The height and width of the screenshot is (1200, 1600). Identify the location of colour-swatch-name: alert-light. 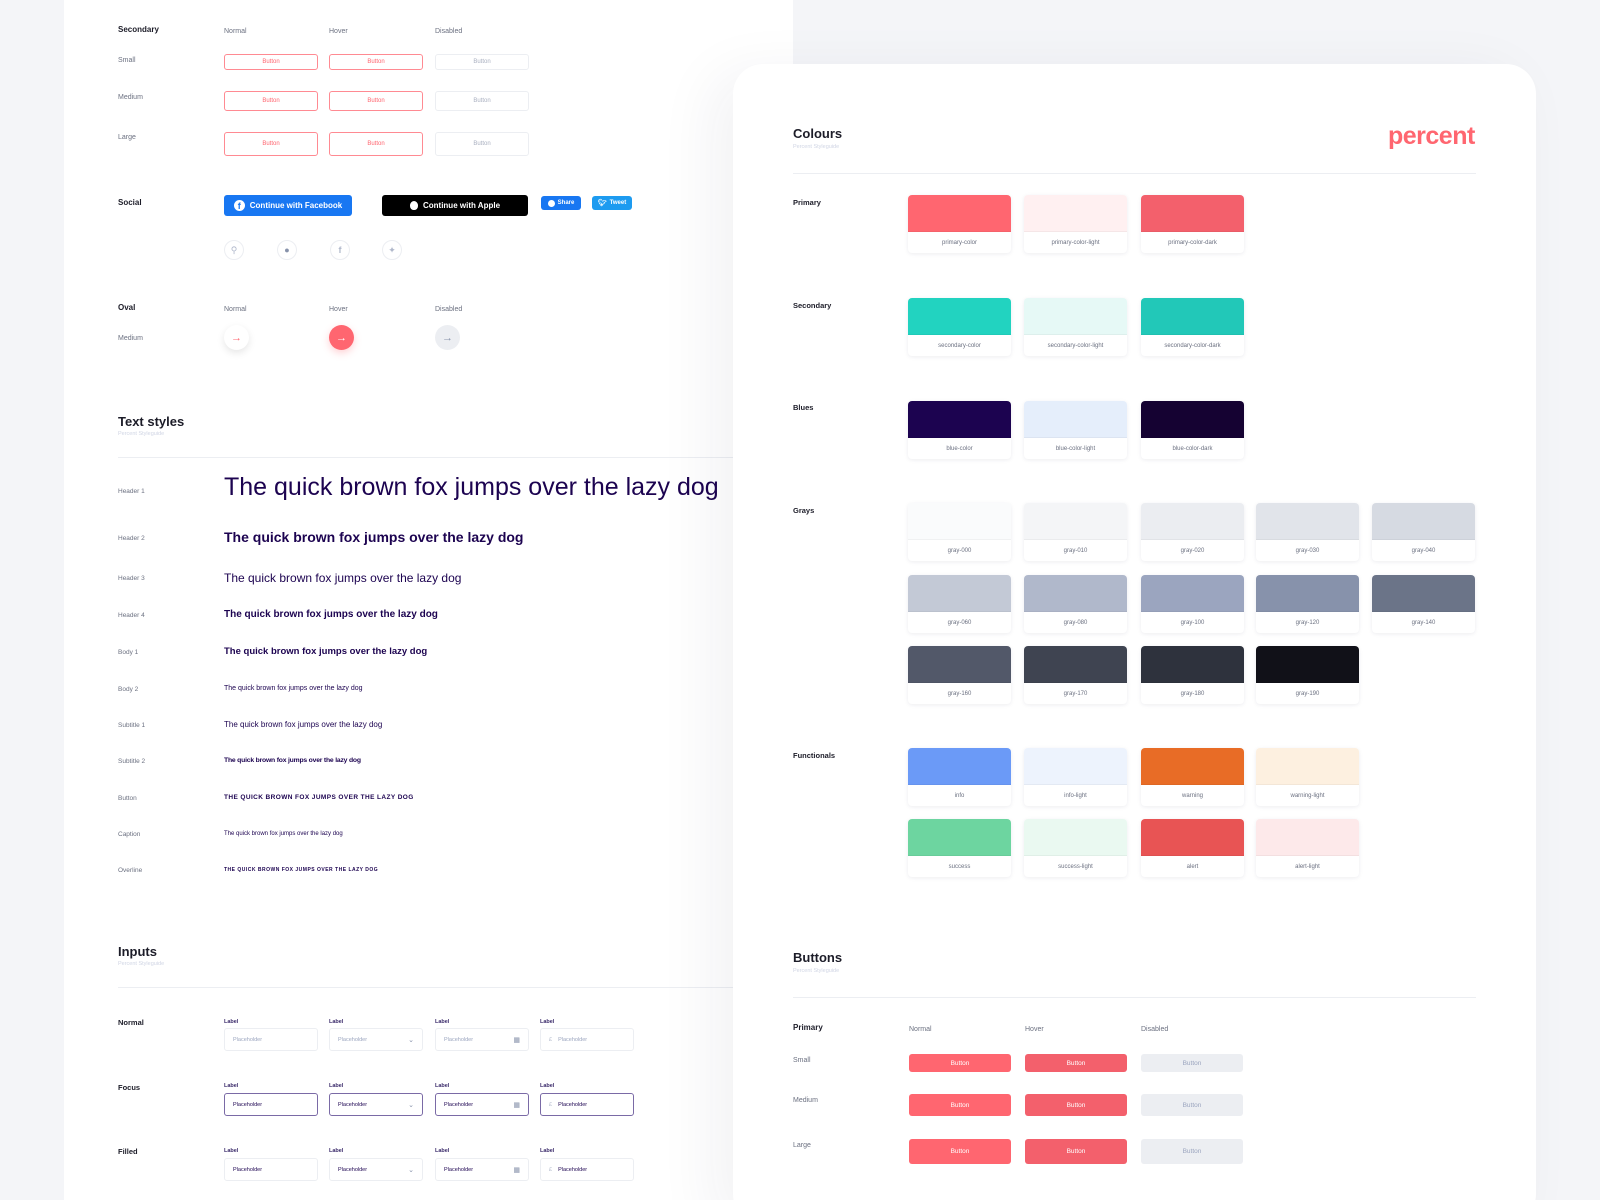
(1307, 866).